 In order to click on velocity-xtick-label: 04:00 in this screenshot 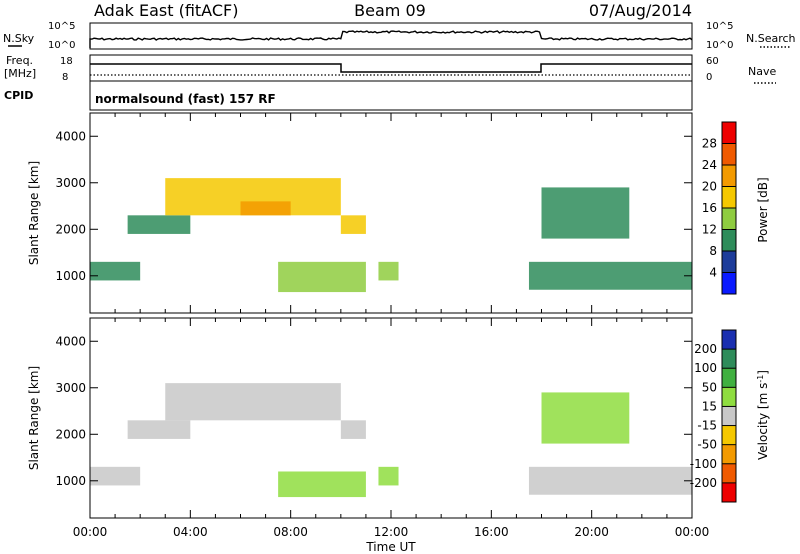, I will do `click(190, 532)`.